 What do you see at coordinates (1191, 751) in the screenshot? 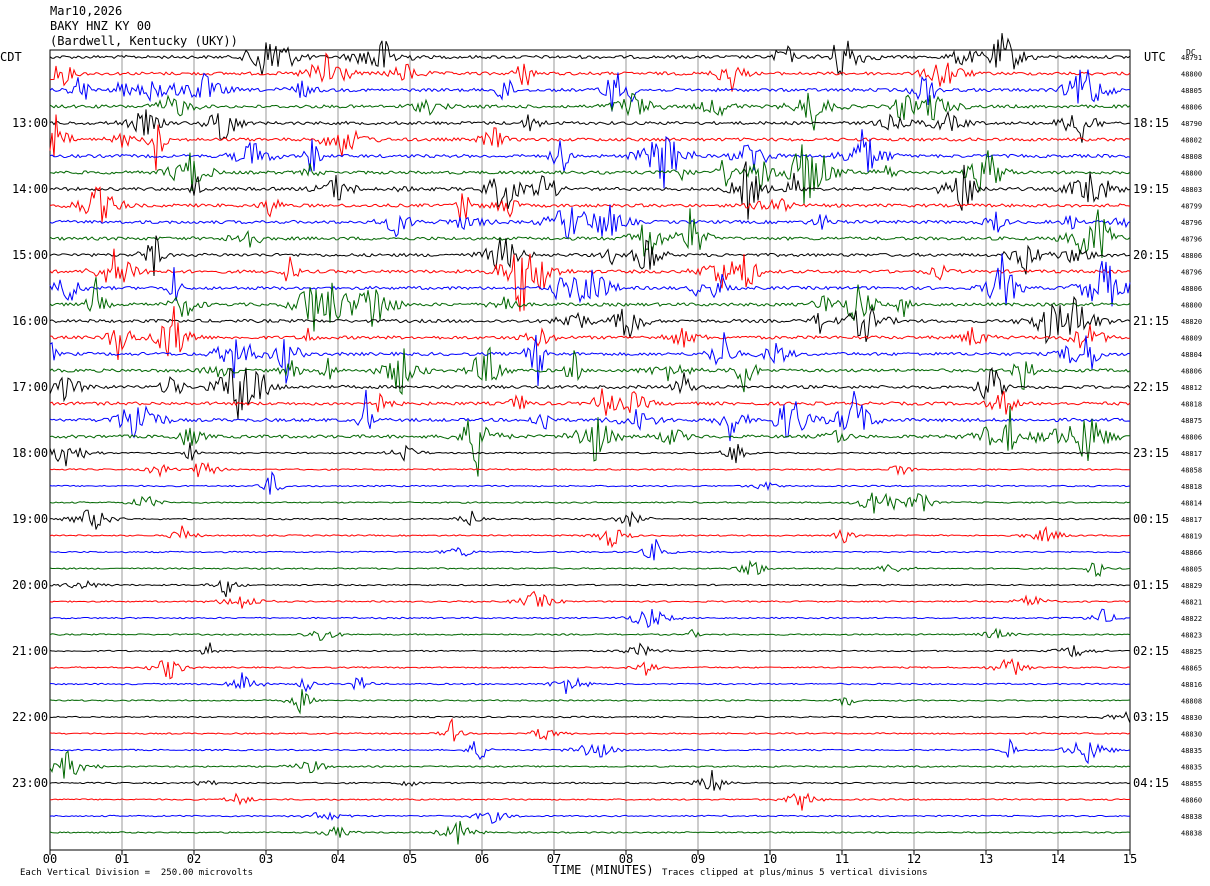
I see `dc-offset-label: 48835` at bounding box center [1191, 751].